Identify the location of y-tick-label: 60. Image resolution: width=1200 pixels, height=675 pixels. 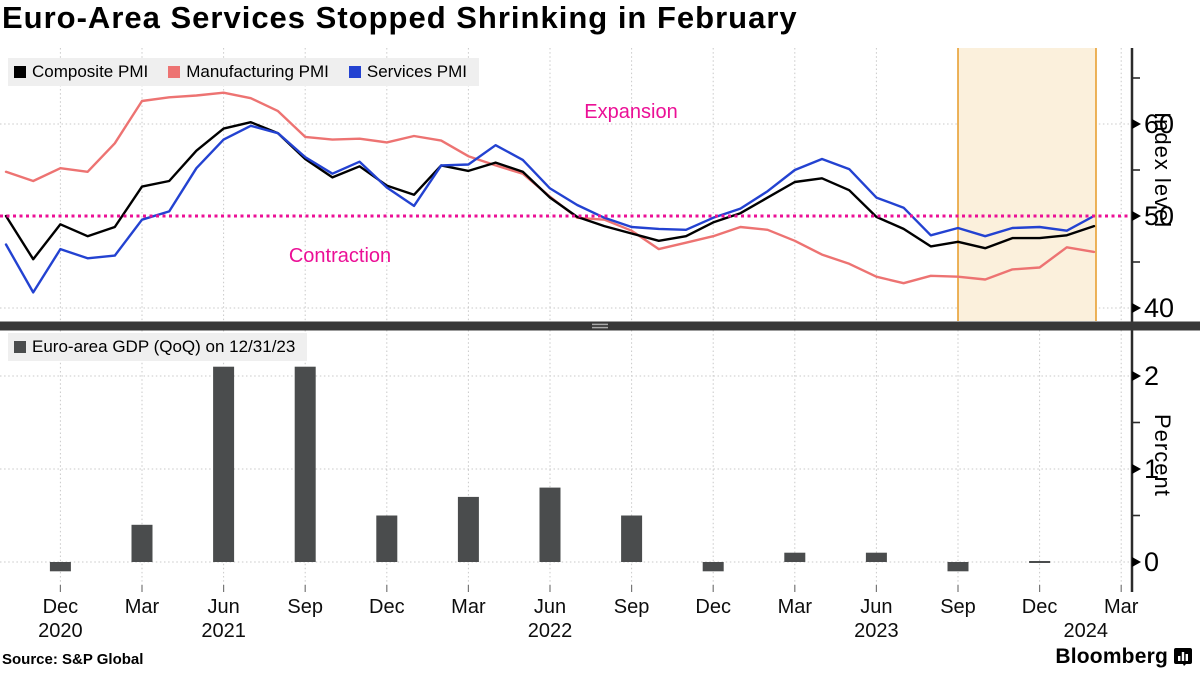
(1159, 124).